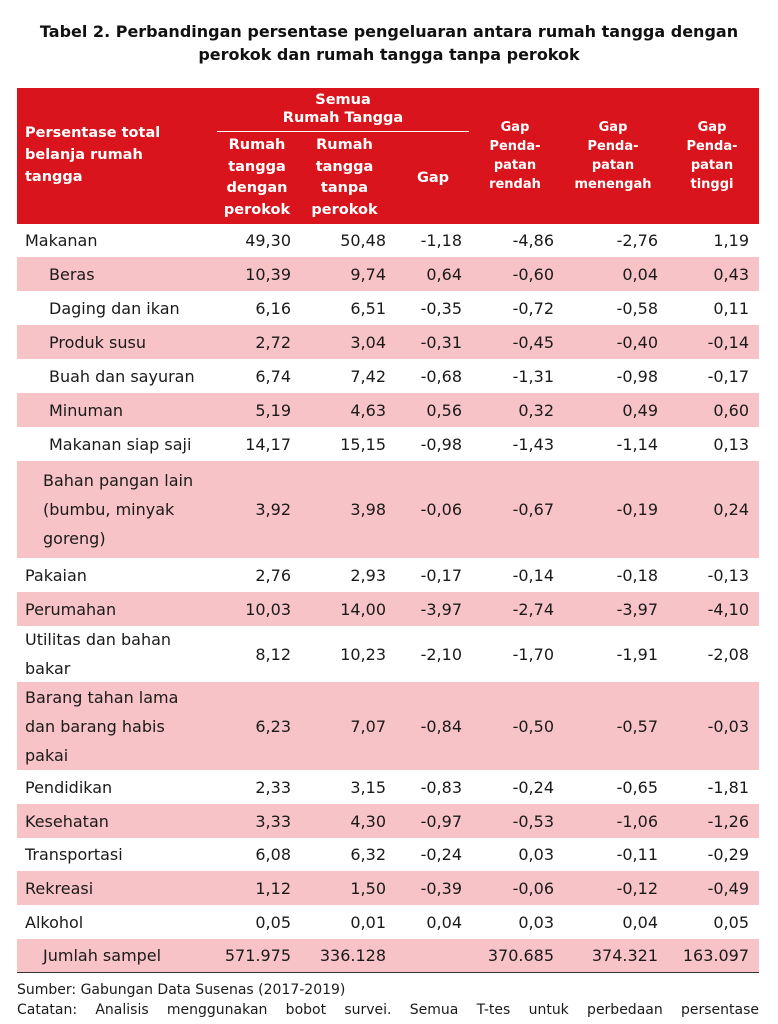  What do you see at coordinates (268, 240) in the screenshot?
I see `cell-value: 49,30` at bounding box center [268, 240].